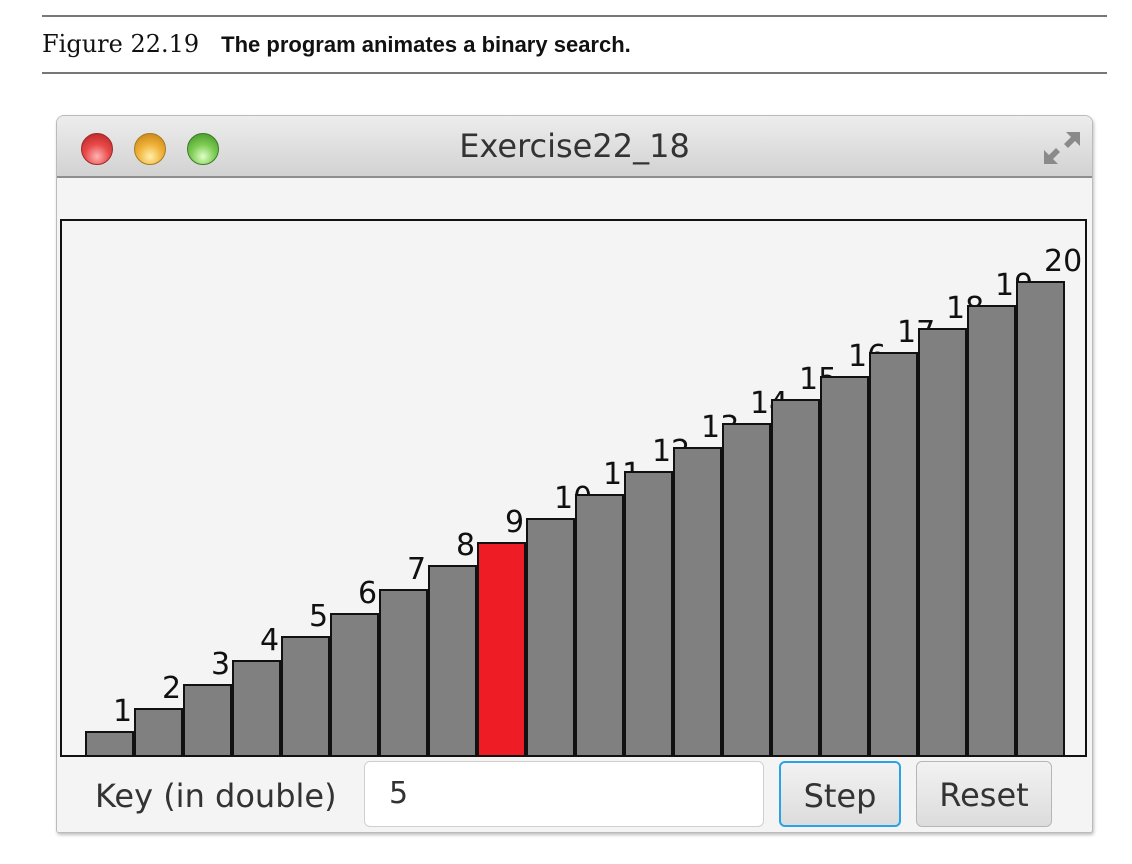 The width and height of the screenshot is (1132, 864). I want to click on bar-label: 3, so click(221, 664).